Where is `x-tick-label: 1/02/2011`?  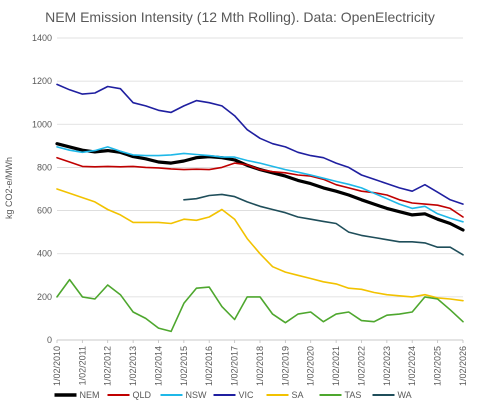
x-tick-label: 1/02/2011 is located at coordinates (82, 365).